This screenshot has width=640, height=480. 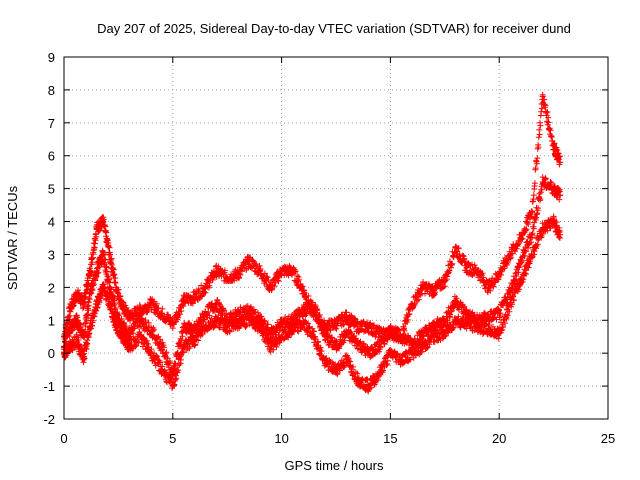 What do you see at coordinates (608, 438) in the screenshot?
I see `x-tick-label: 25` at bounding box center [608, 438].